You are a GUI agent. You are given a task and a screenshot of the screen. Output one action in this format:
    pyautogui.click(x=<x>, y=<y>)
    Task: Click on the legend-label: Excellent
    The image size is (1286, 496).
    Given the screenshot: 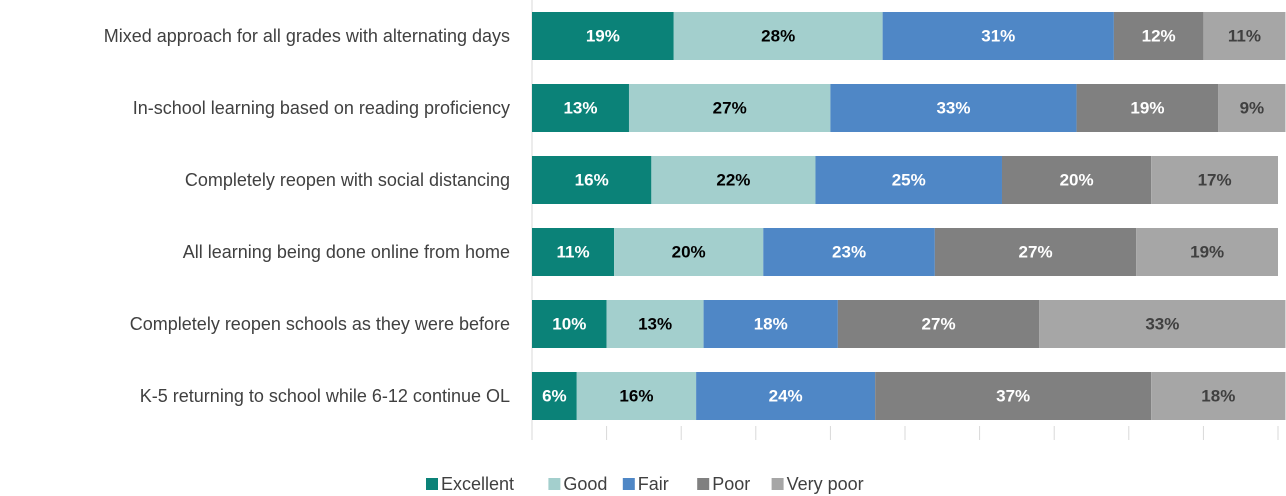 What is the action you would take?
    pyautogui.click(x=477, y=484)
    